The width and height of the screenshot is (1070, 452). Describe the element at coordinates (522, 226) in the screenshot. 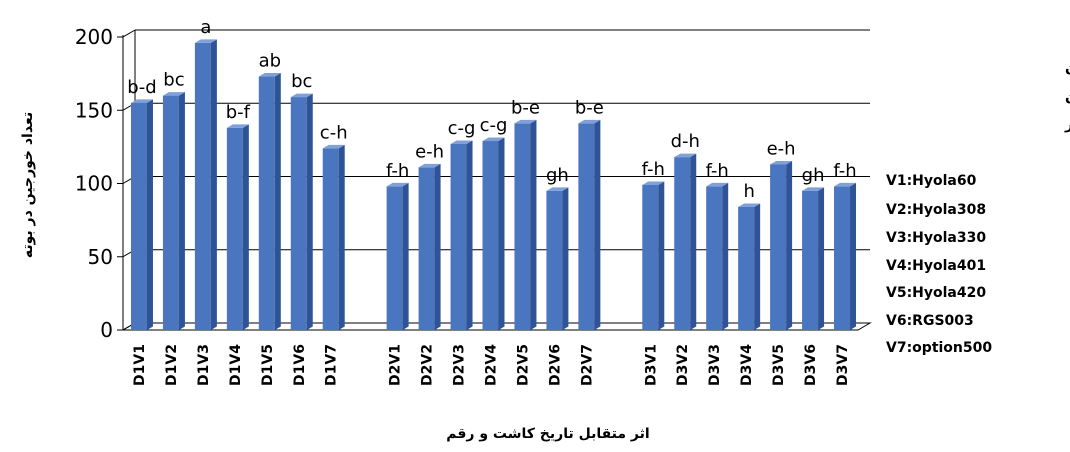

I see `bar-D2V5` at that location.